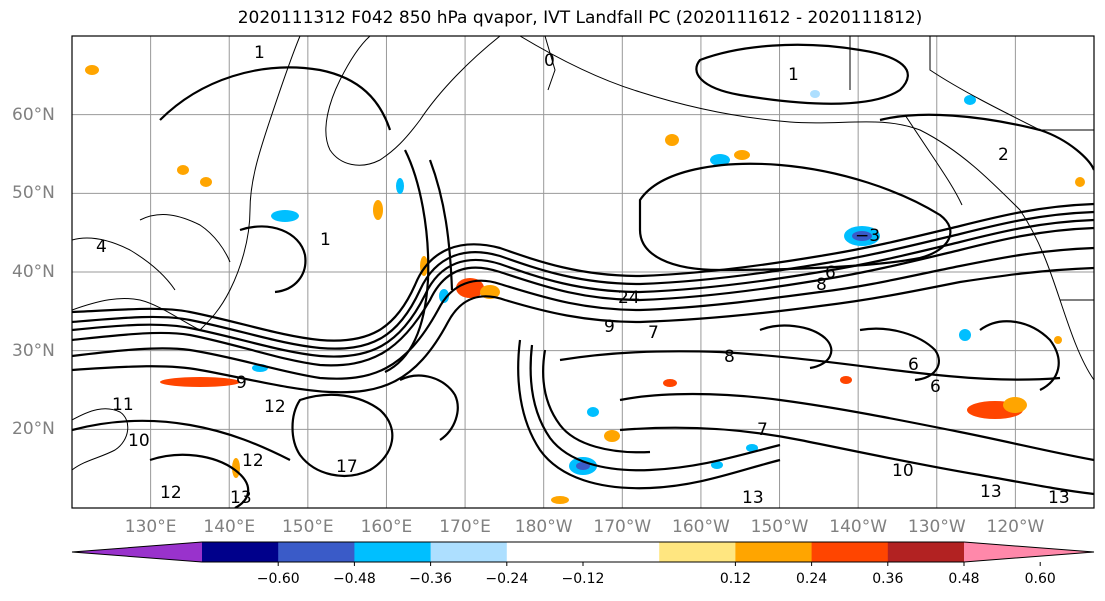 The width and height of the screenshot is (1105, 601). I want to click on contour-label: 2, so click(1003, 155).